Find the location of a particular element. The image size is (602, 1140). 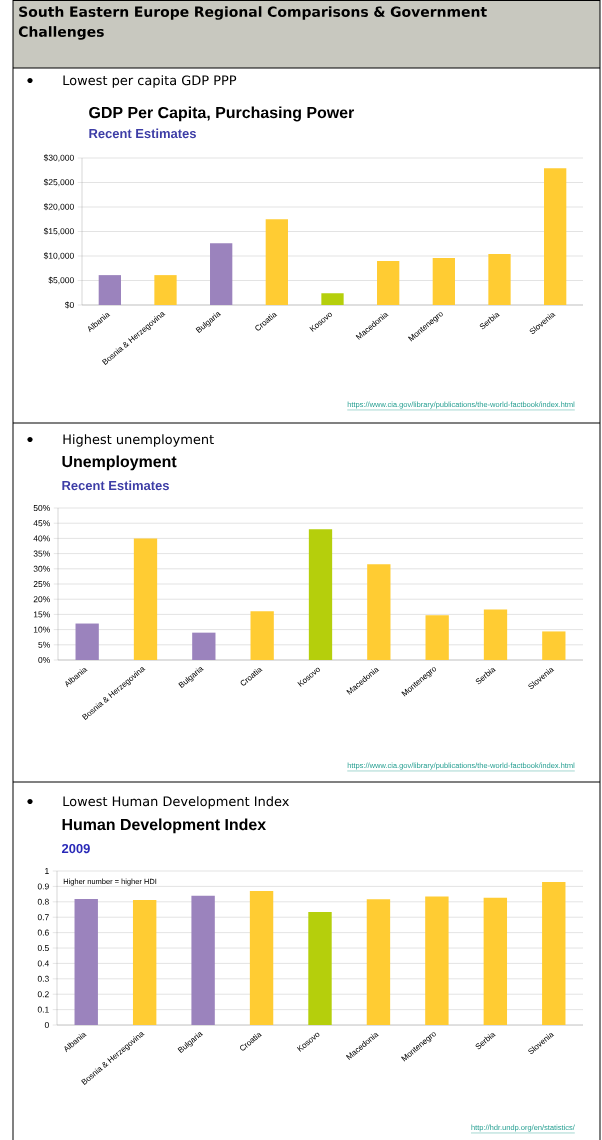

y-tick-label: $10,000 is located at coordinates (58, 256).